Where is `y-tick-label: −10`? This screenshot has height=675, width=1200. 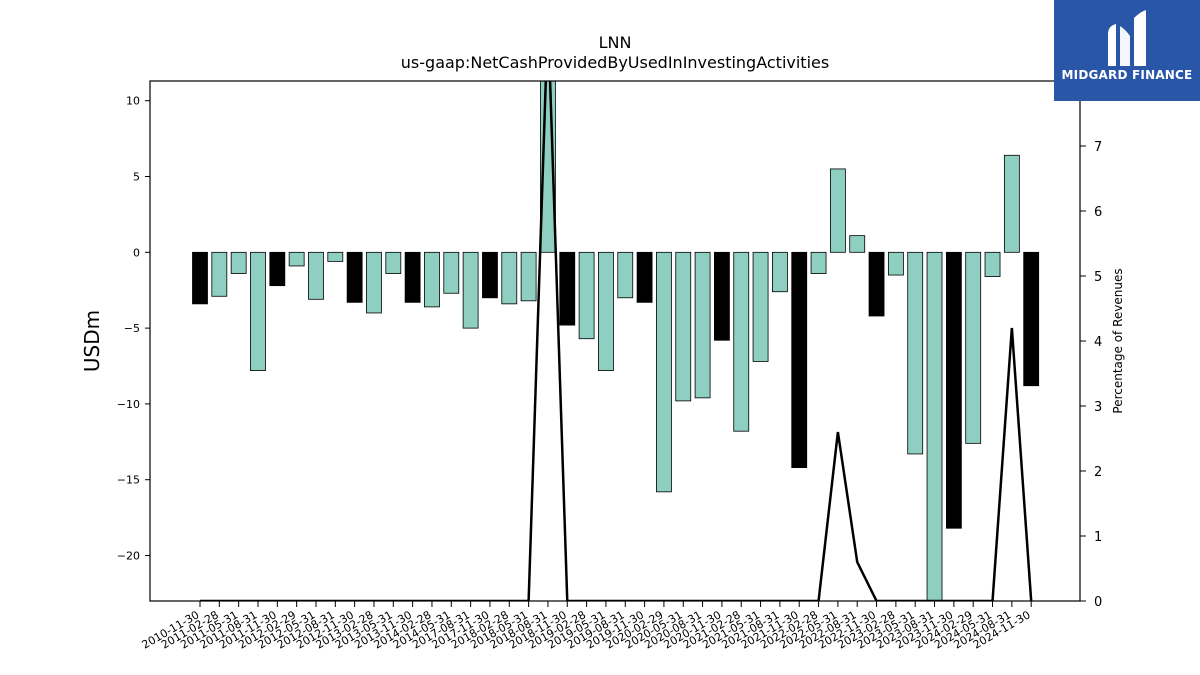
y-tick-label: −10 is located at coordinates (128, 404).